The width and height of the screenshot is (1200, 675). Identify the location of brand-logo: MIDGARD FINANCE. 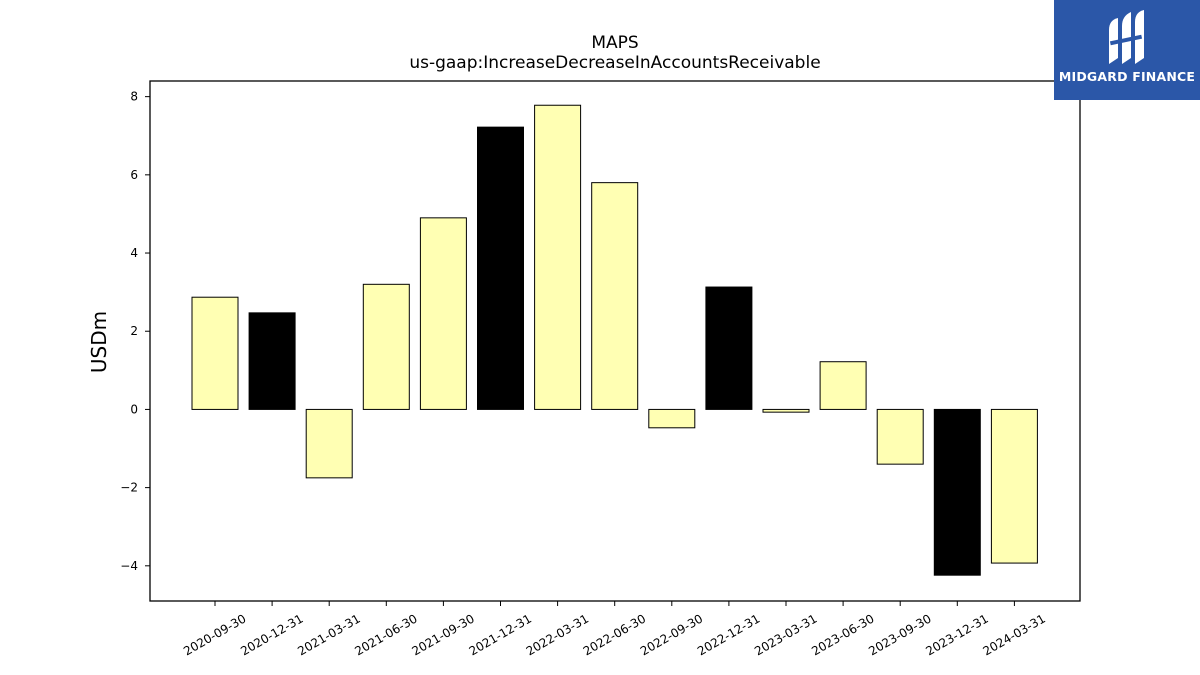
(1127, 50).